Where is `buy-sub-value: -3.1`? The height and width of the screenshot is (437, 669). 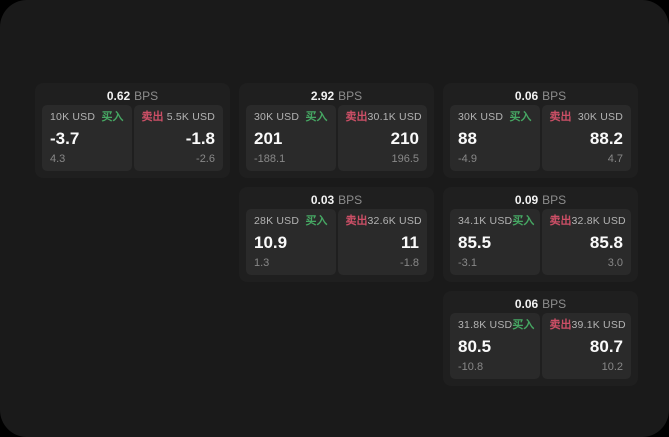
buy-sub-value: -3.1 is located at coordinates (467, 263).